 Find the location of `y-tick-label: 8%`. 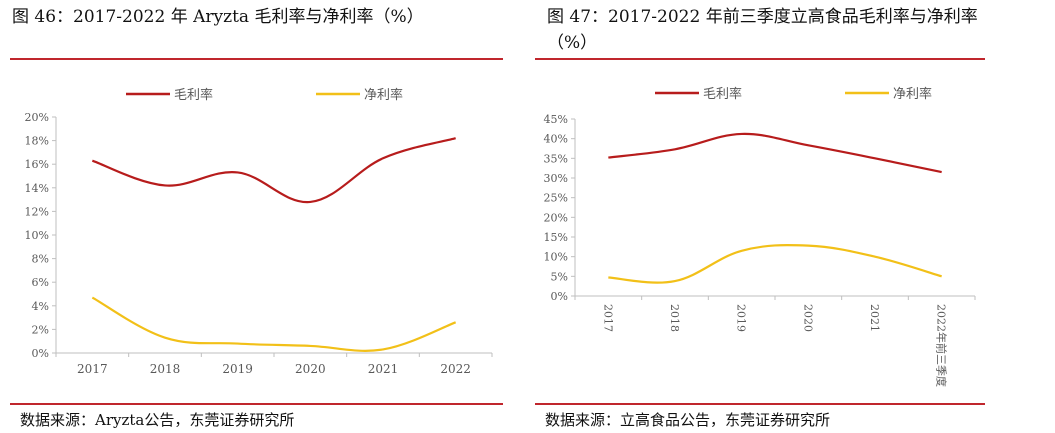

y-tick-label: 8% is located at coordinates (40, 259).